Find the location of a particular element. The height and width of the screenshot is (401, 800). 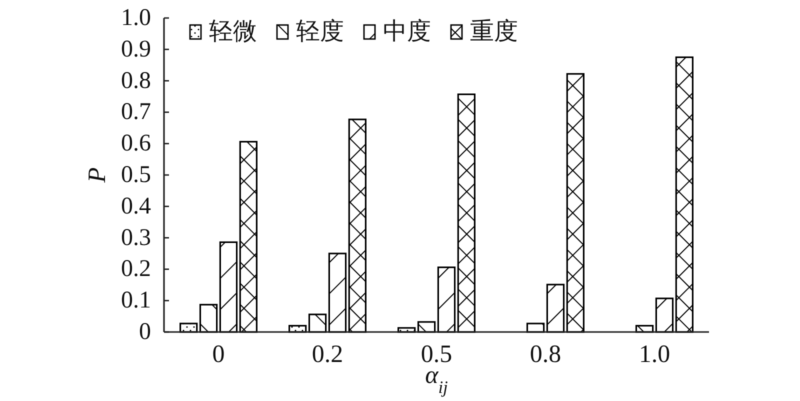

y-tick-label: 0.1 is located at coordinates (136, 301).